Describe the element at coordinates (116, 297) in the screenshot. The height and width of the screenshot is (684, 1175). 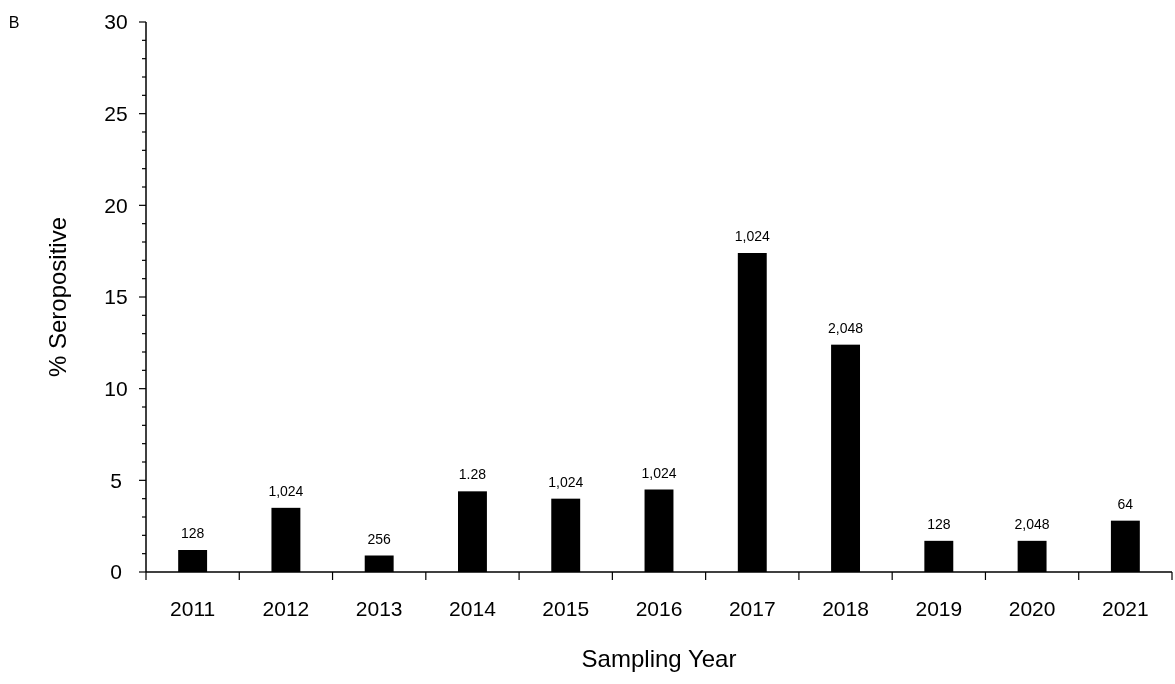
I see `y-tick-label: 15` at that location.